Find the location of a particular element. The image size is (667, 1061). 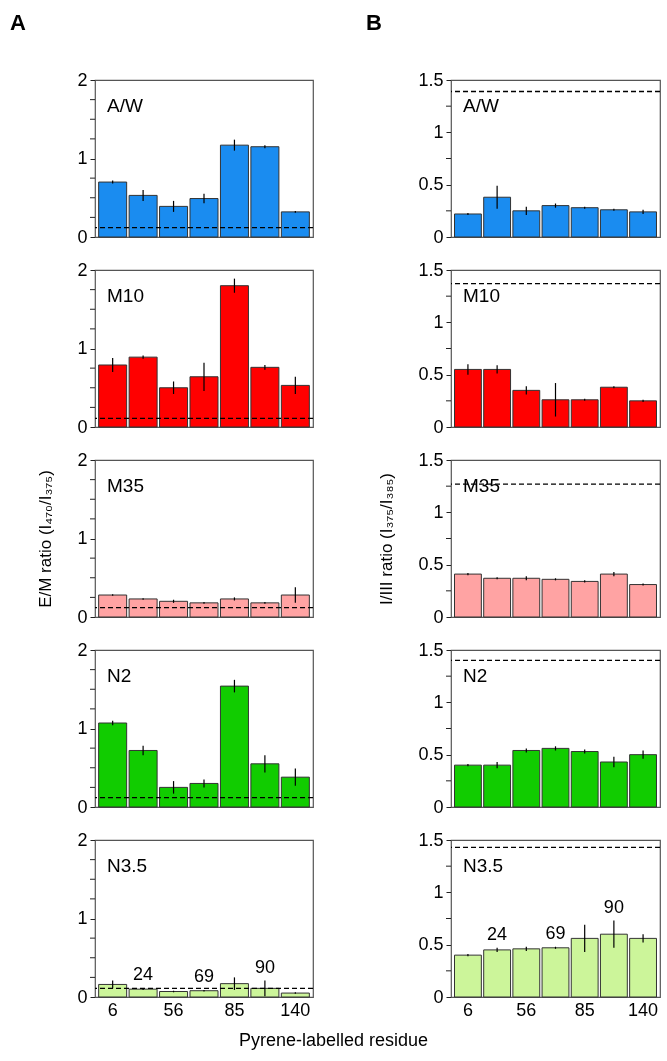

x-axis-title: Pyrene-labelled residue is located at coordinates (333, 1040).